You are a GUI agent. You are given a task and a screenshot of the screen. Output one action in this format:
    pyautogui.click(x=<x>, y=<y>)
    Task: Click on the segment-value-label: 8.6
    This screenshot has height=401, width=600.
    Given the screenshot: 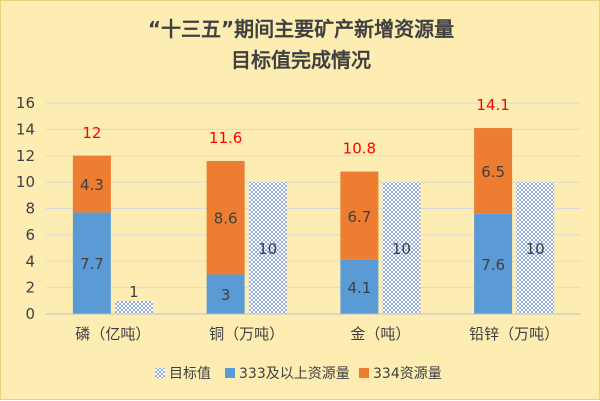 What is the action you would take?
    pyautogui.click(x=226, y=219)
    